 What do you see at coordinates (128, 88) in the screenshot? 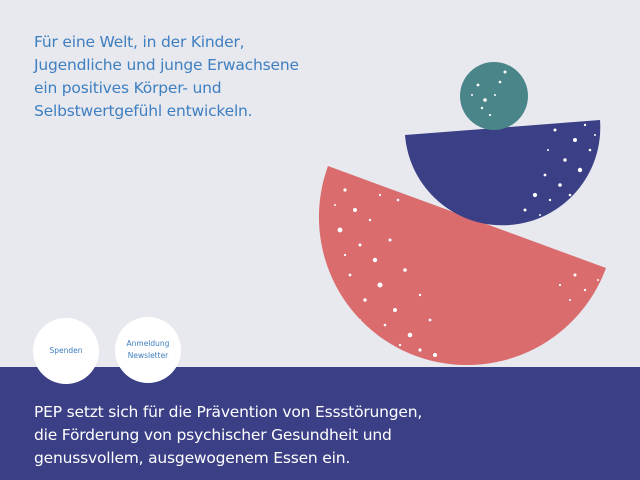
I see `hero-line: ein positives Körper- und` at bounding box center [128, 88].